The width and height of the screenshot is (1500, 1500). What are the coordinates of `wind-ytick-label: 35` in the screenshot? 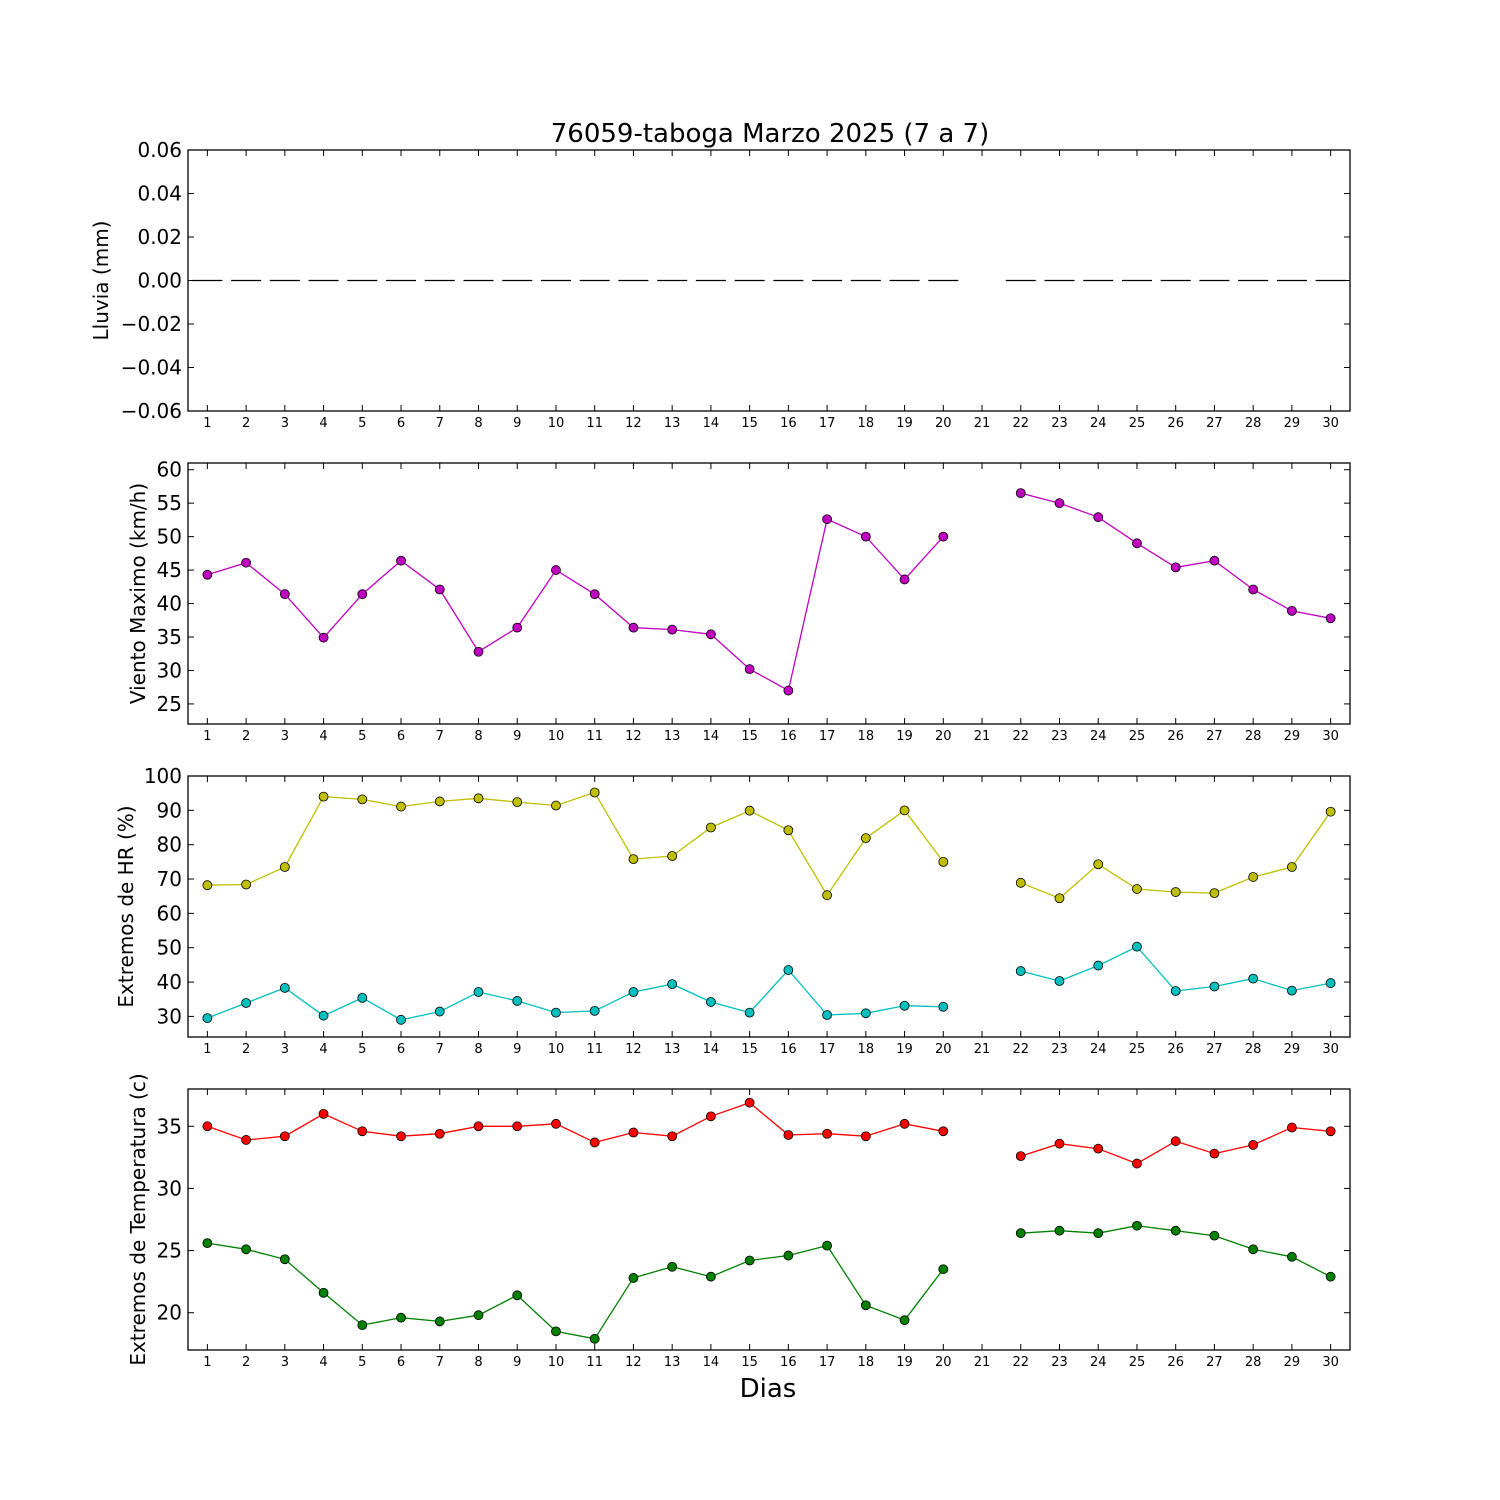 It's located at (169, 637).